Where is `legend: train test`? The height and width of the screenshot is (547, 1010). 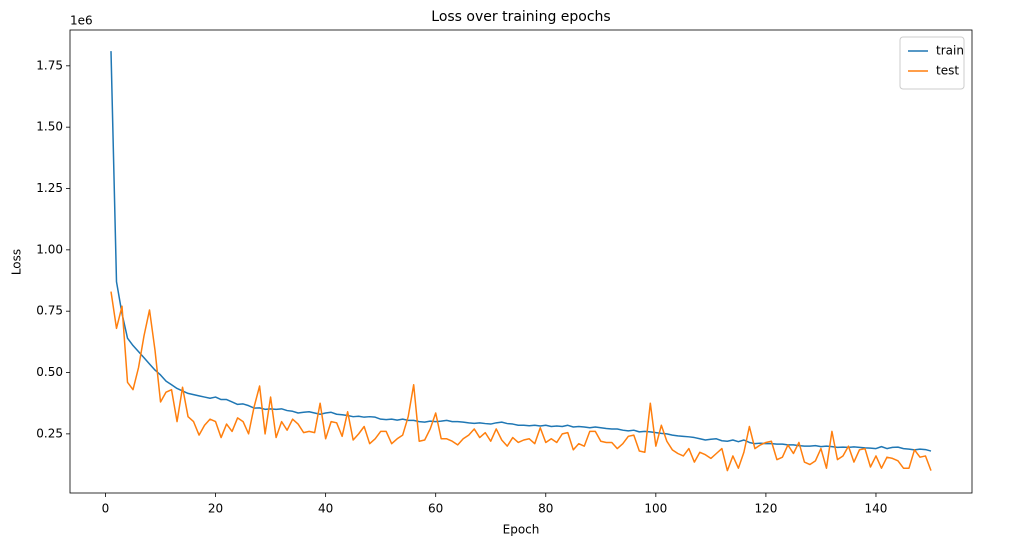
legend: train test is located at coordinates (932, 63).